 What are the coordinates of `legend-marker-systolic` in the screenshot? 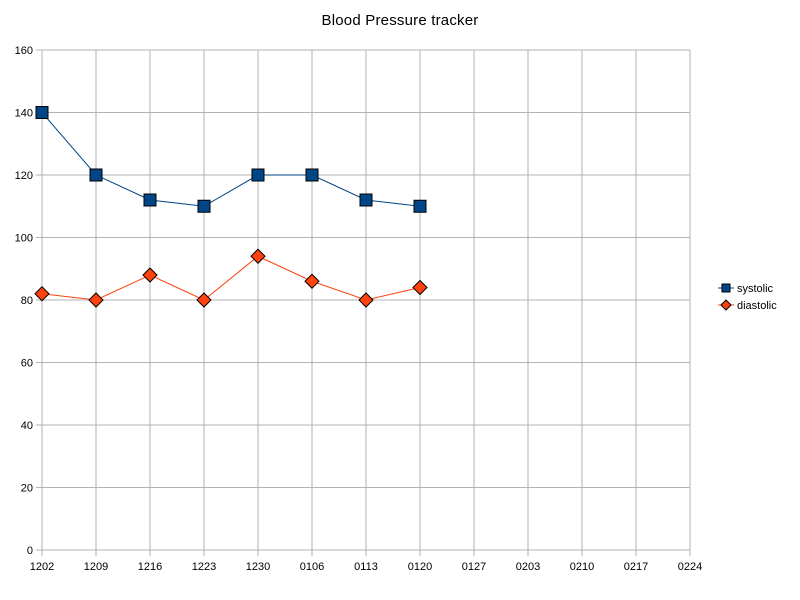 It's located at (726, 288).